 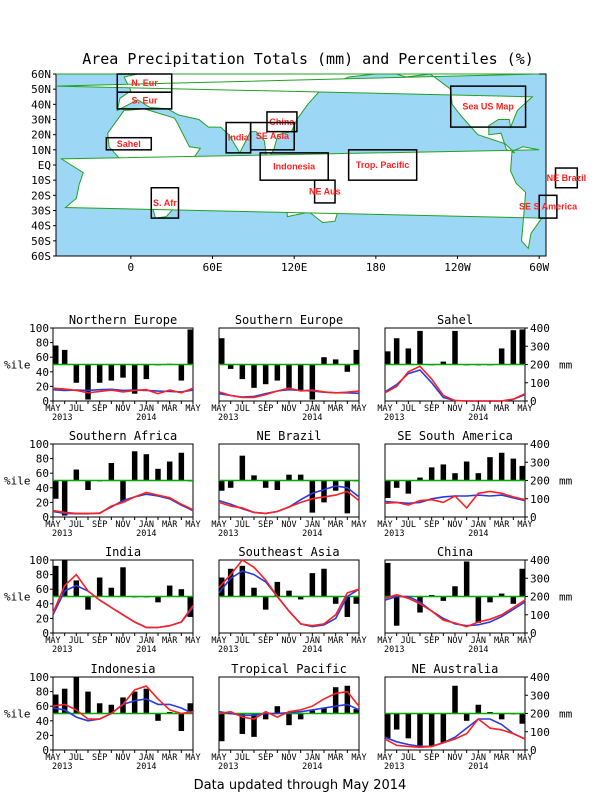 What do you see at coordinates (228, 418) in the screenshot?
I see `year-label: 2013` at bounding box center [228, 418].